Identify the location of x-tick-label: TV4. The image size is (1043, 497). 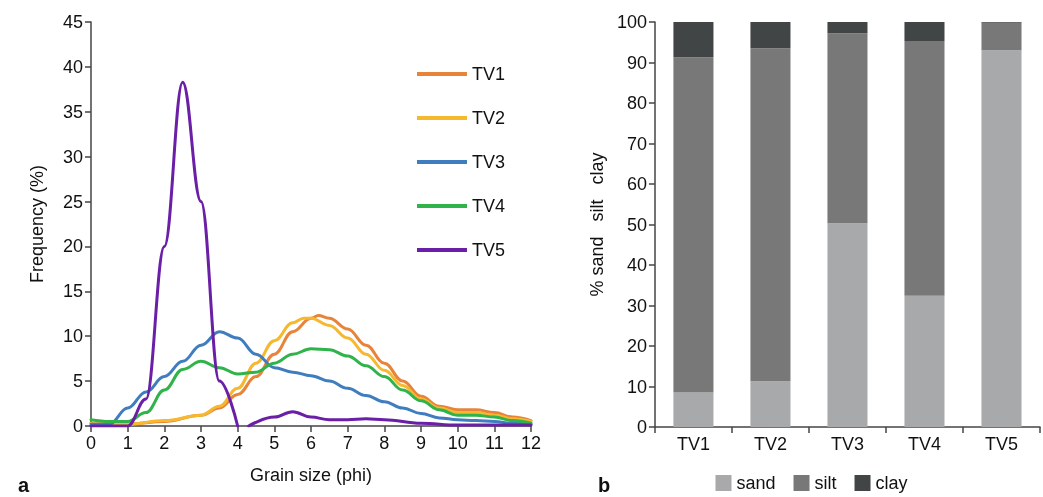
(924, 444).